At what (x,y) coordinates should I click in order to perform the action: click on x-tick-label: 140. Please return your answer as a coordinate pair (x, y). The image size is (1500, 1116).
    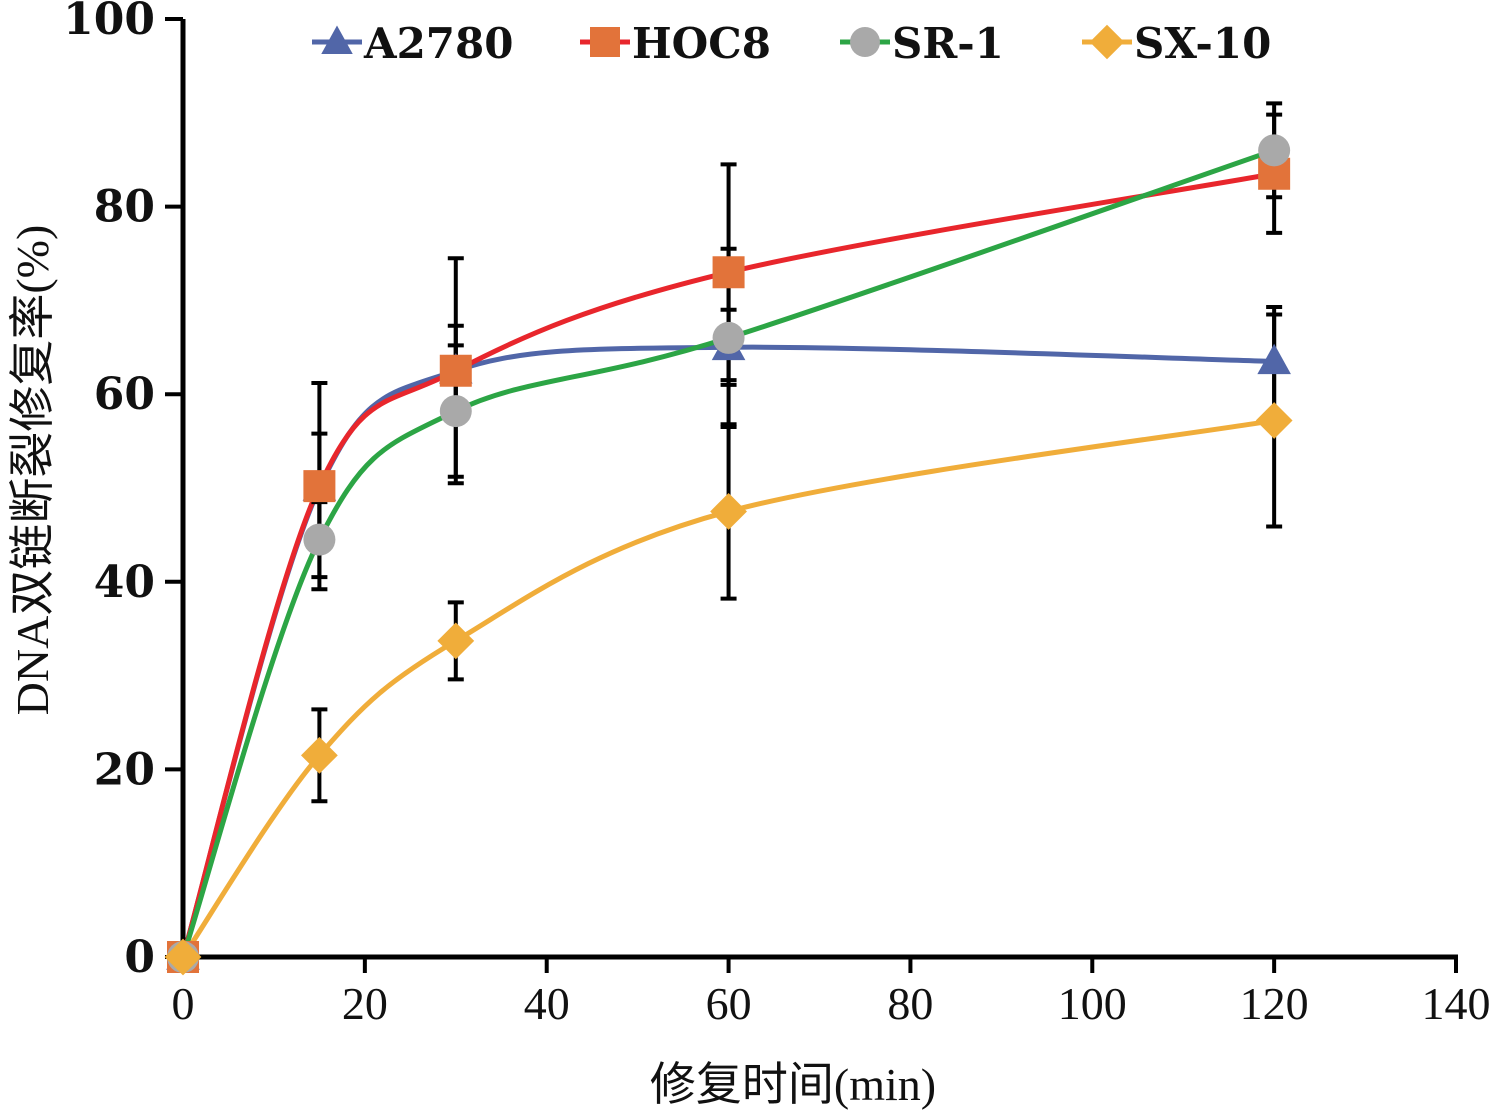
    Looking at the image, I should click on (1456, 1003).